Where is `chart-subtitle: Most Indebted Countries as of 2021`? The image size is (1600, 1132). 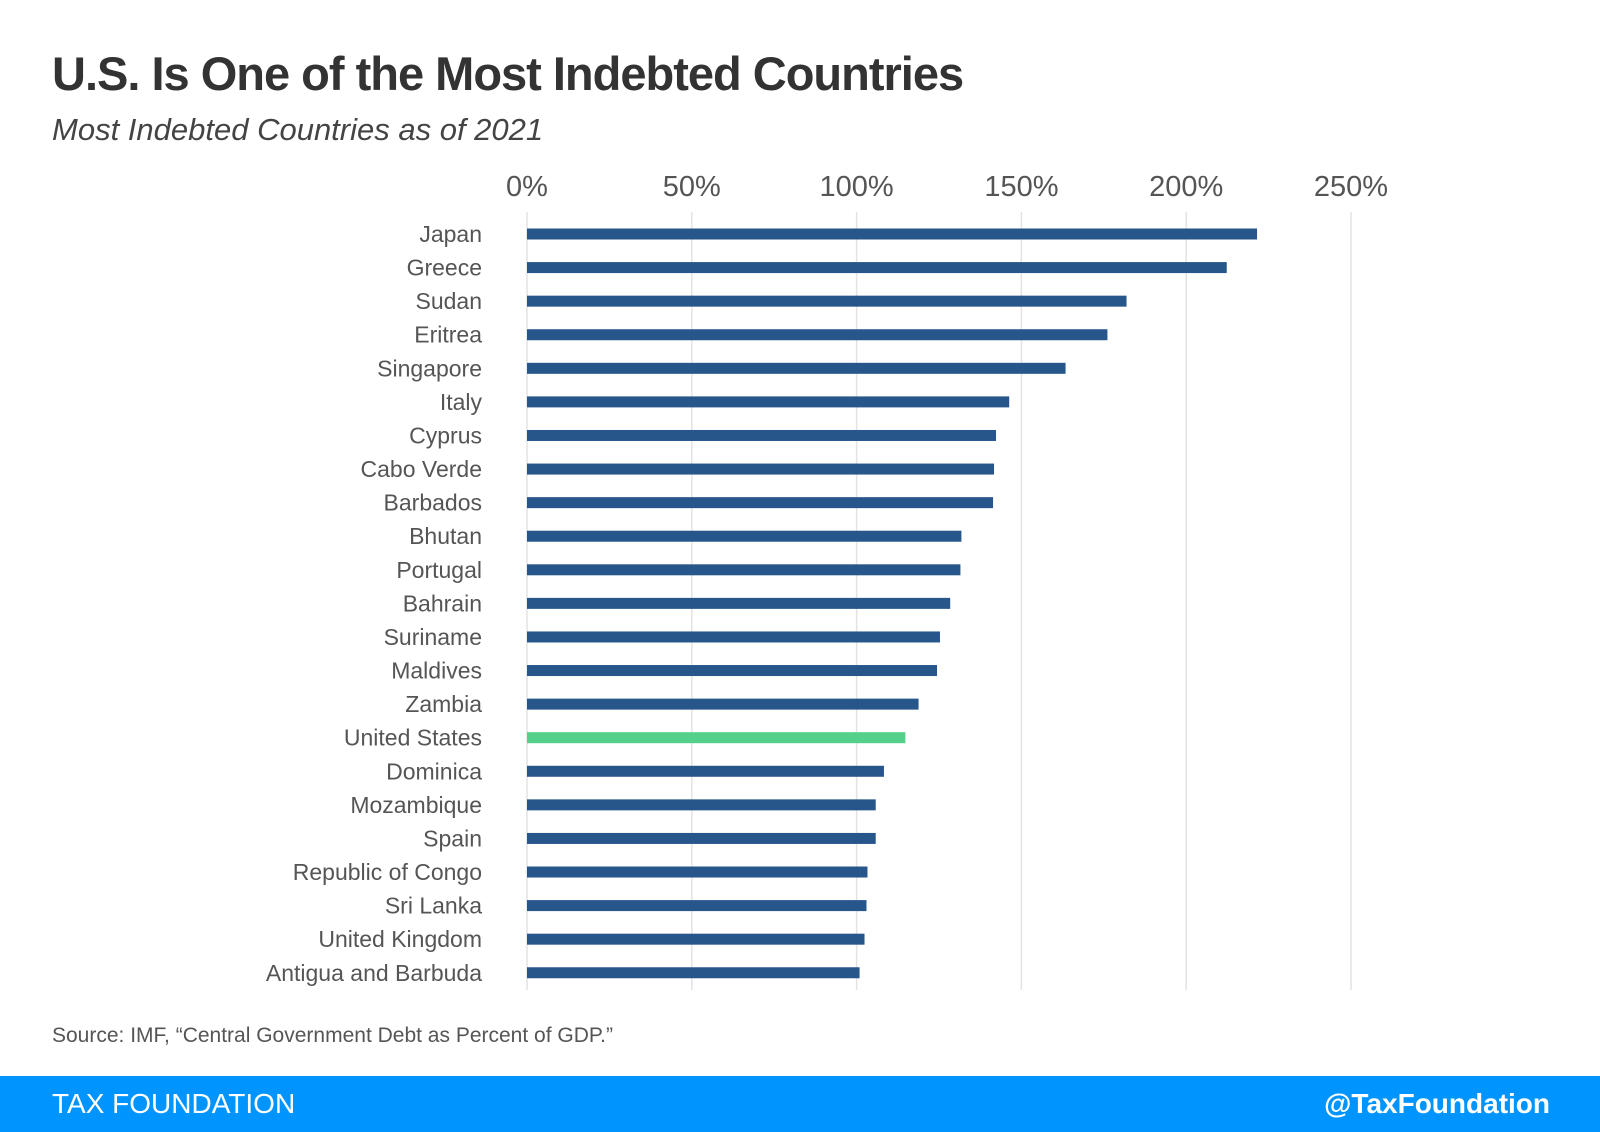
chart-subtitle: Most Indebted Countries as of 2021 is located at coordinates (298, 129).